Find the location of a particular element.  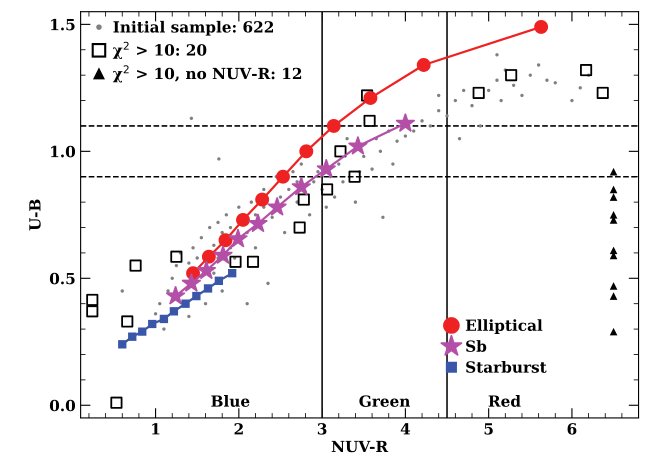

x-tick-label: 4 is located at coordinates (405, 428).